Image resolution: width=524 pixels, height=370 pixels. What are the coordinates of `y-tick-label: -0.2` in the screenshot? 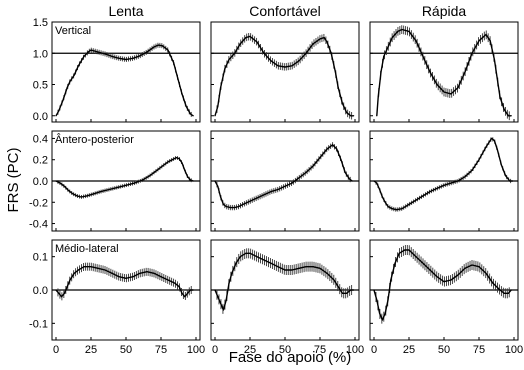 It's located at (38, 203).